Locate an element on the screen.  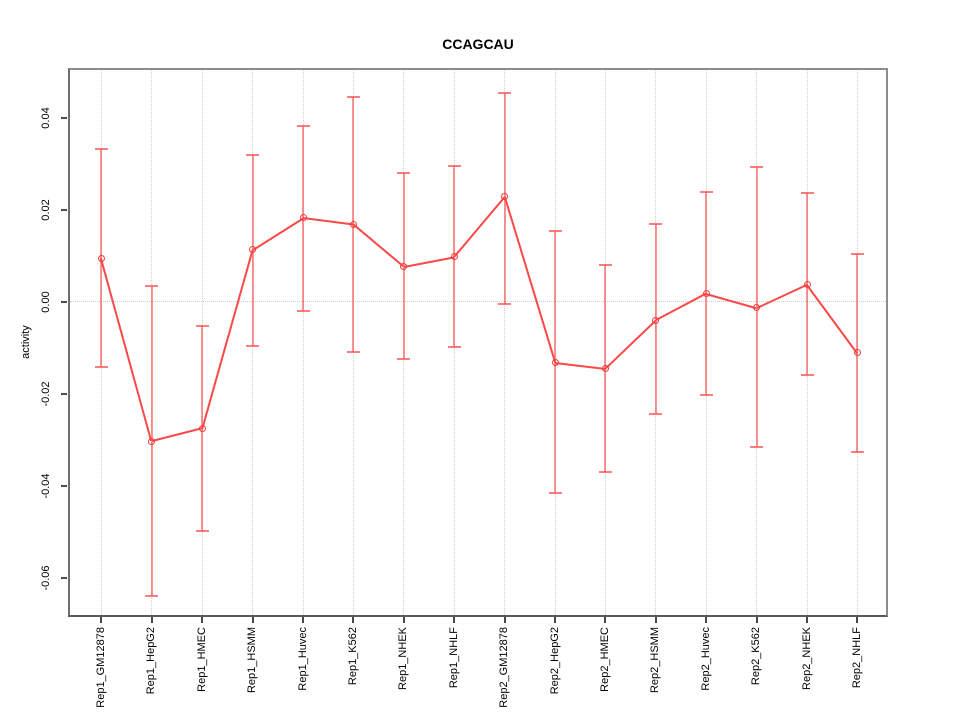
y-axis-label: activity is located at coordinates (26, 342).